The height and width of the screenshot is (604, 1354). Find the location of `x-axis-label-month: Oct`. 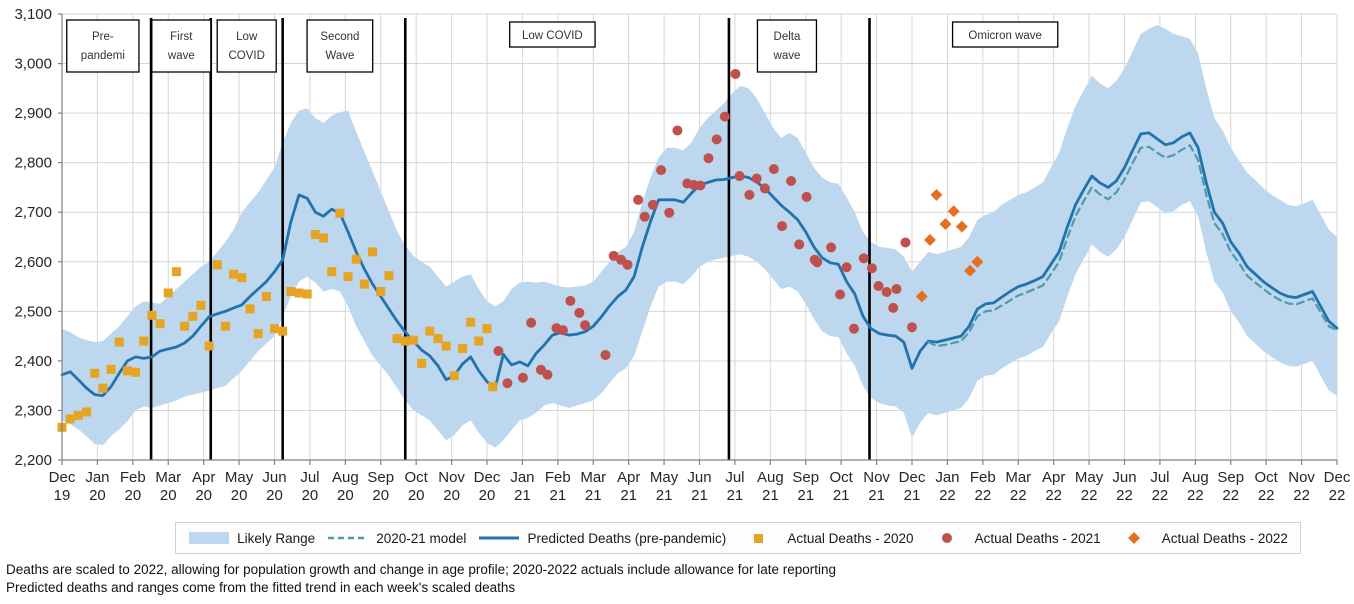

x-axis-label-month: Oct is located at coordinates (841, 477).